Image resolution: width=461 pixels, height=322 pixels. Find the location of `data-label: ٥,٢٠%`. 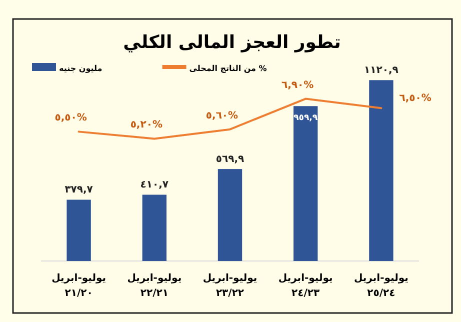

data-label: ٥,٢٠% is located at coordinates (146, 125).